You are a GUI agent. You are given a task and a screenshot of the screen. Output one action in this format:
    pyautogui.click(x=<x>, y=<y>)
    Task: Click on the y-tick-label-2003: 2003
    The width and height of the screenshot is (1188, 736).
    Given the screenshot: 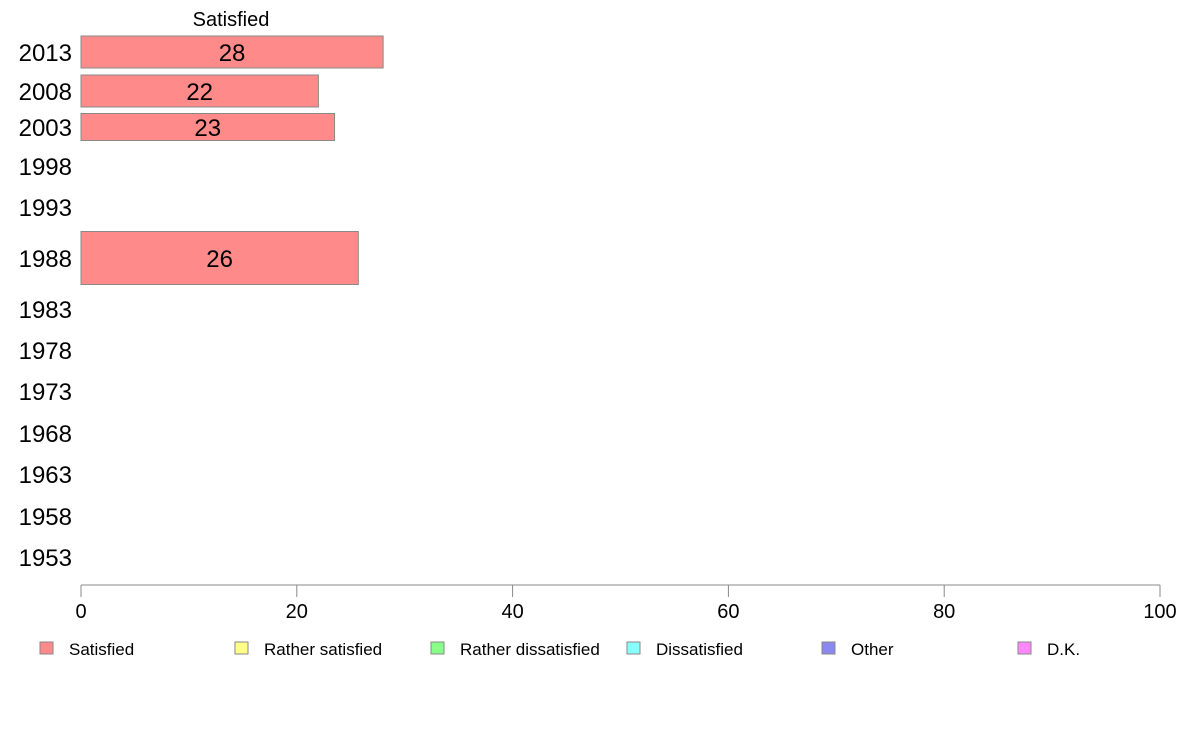 What is the action you would take?
    pyautogui.click(x=45, y=128)
    